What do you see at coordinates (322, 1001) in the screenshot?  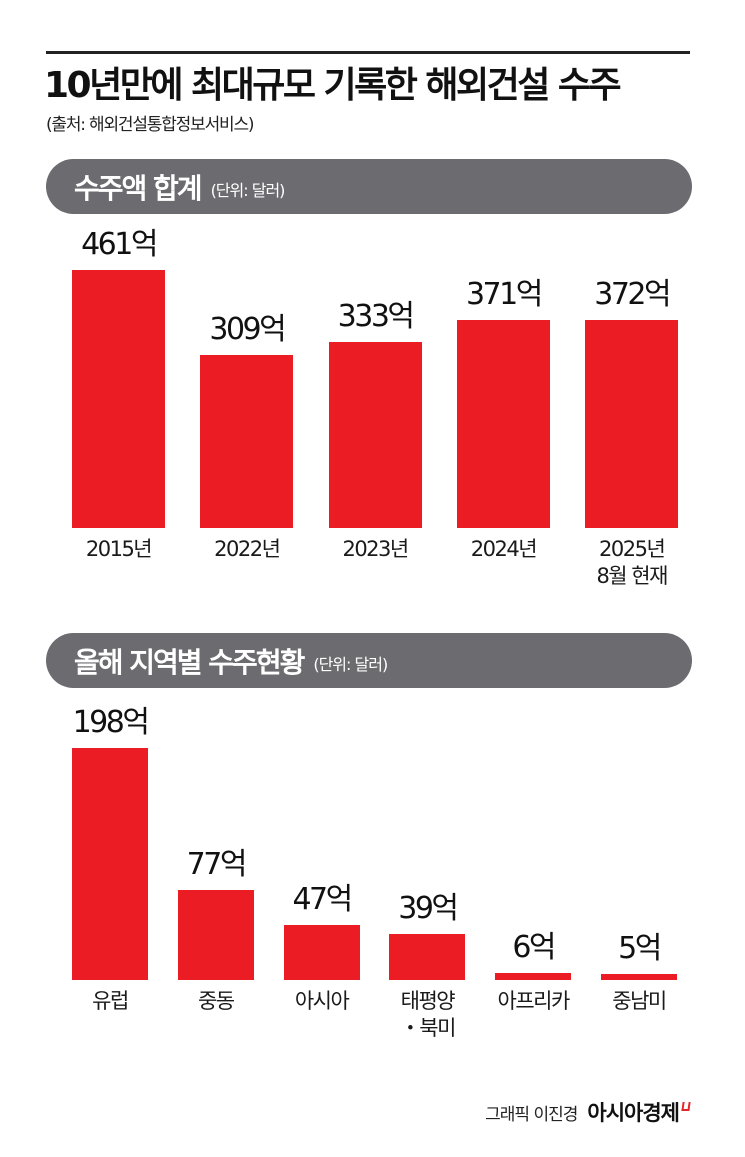 I see `category-label: 아시아` at bounding box center [322, 1001].